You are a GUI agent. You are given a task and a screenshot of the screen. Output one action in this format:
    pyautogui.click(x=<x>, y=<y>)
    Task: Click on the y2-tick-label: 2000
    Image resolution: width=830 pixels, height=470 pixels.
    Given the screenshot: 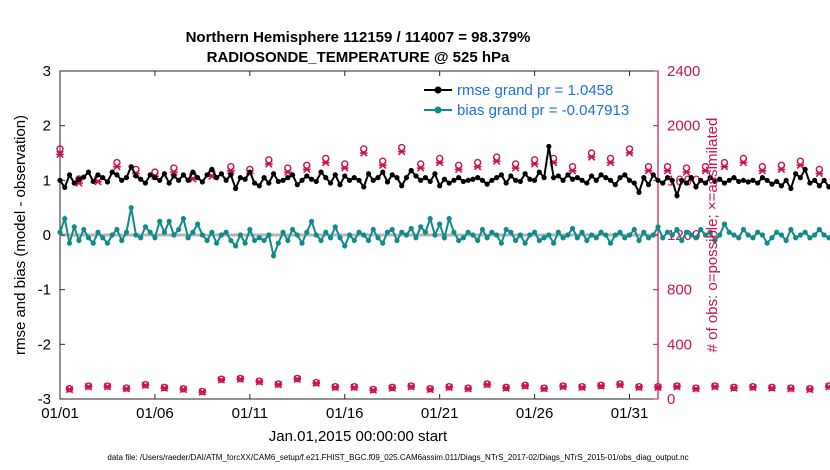 What is the action you would take?
    pyautogui.click(x=683, y=126)
    